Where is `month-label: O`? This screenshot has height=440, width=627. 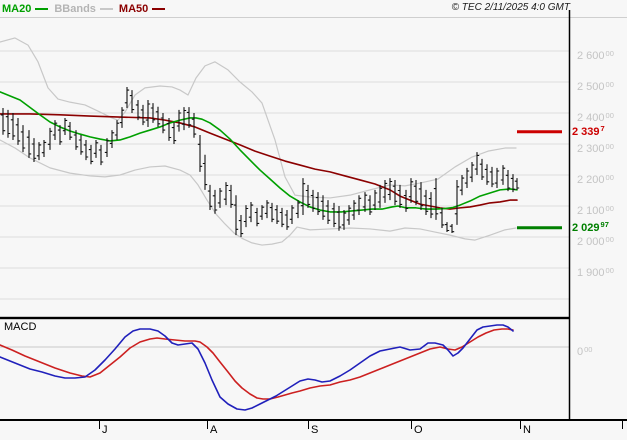 month-label: O is located at coordinates (418, 430).